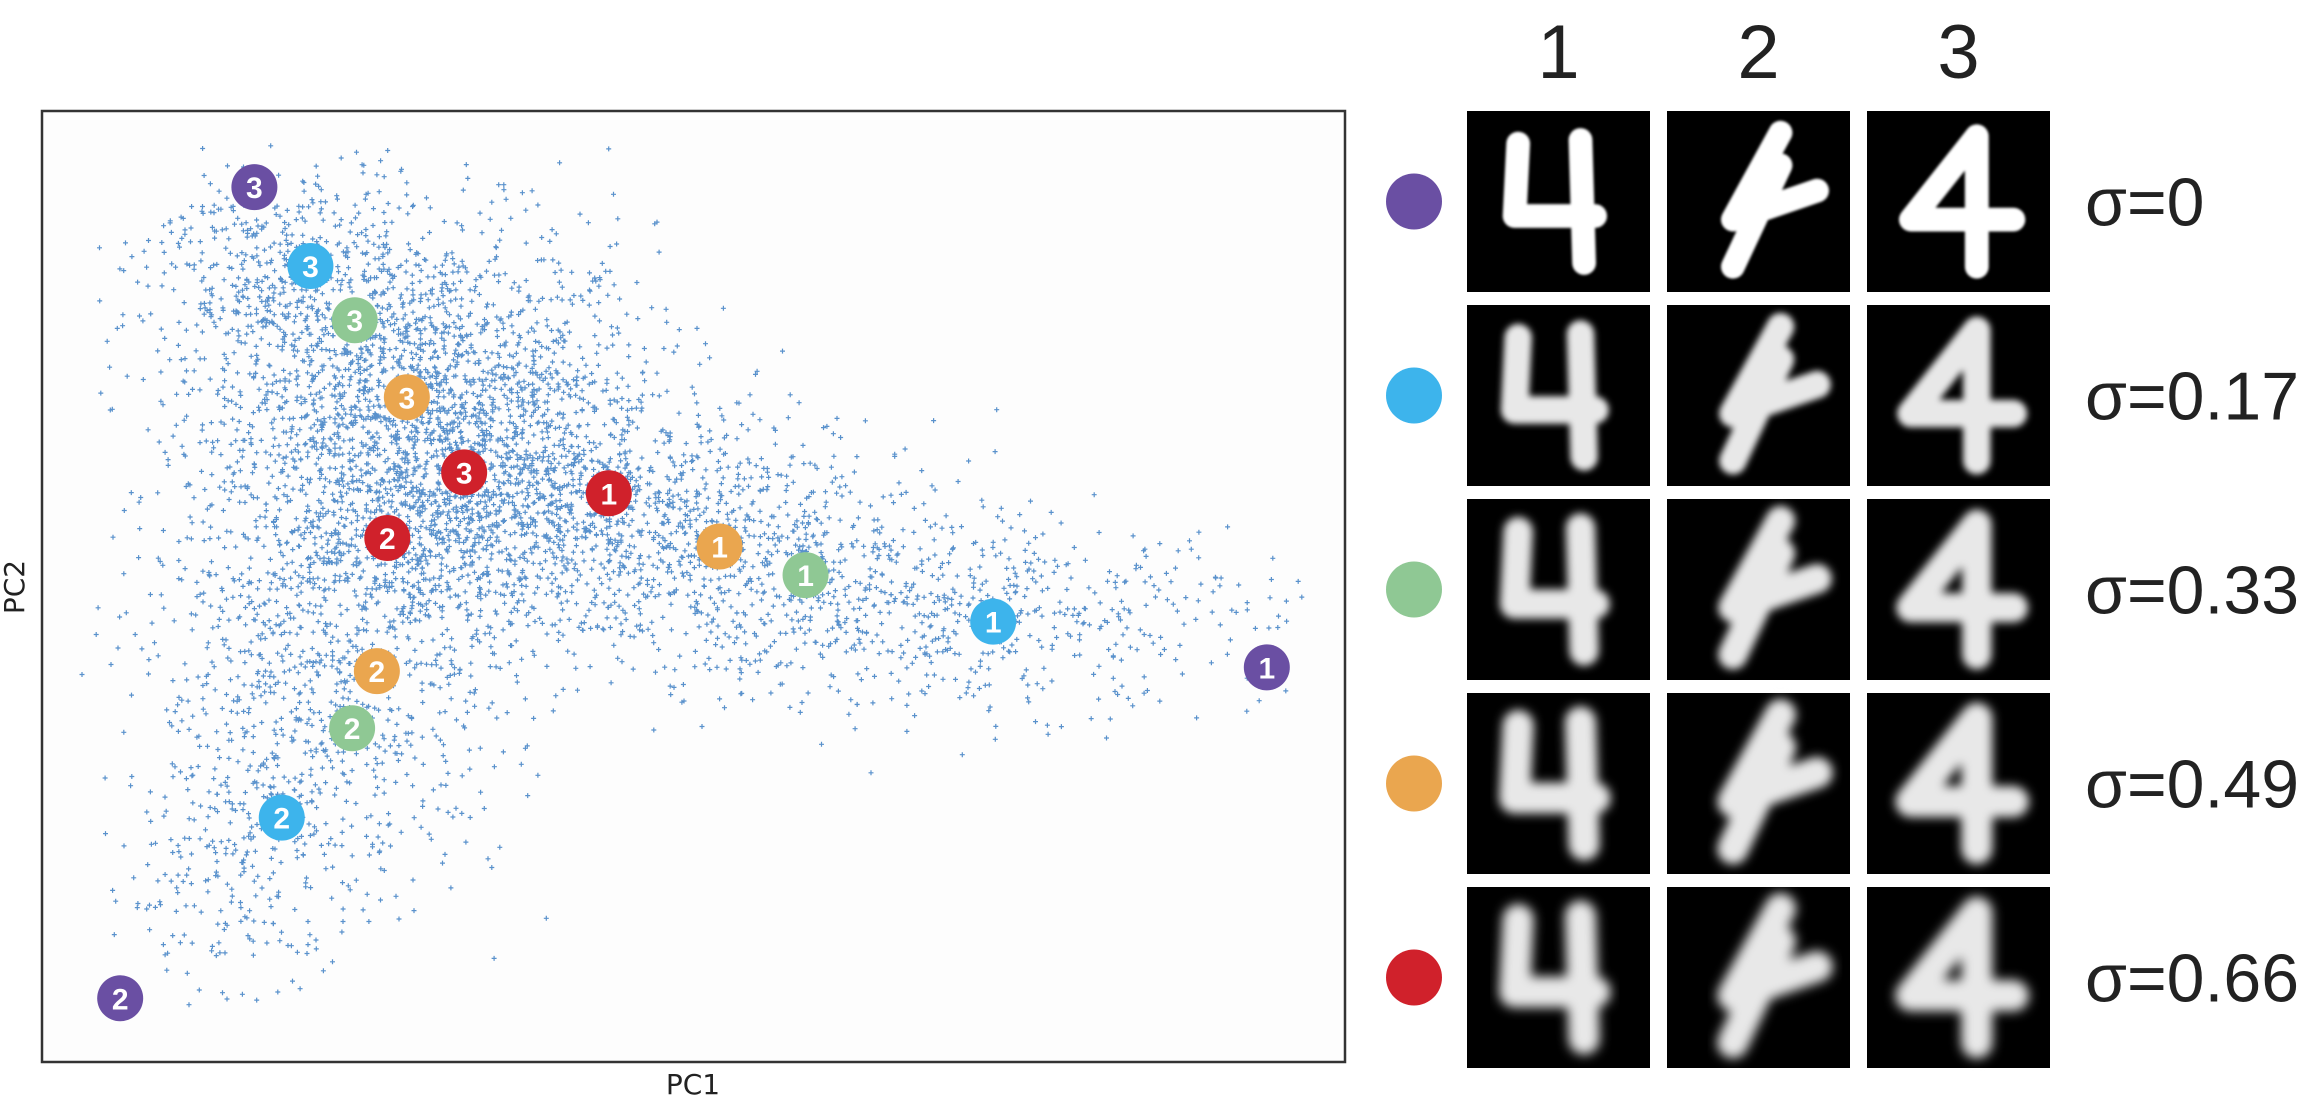 This screenshot has height=1096, width=2301. What do you see at coordinates (15, 587) in the screenshot?
I see `y-axis-label: PC2` at bounding box center [15, 587].